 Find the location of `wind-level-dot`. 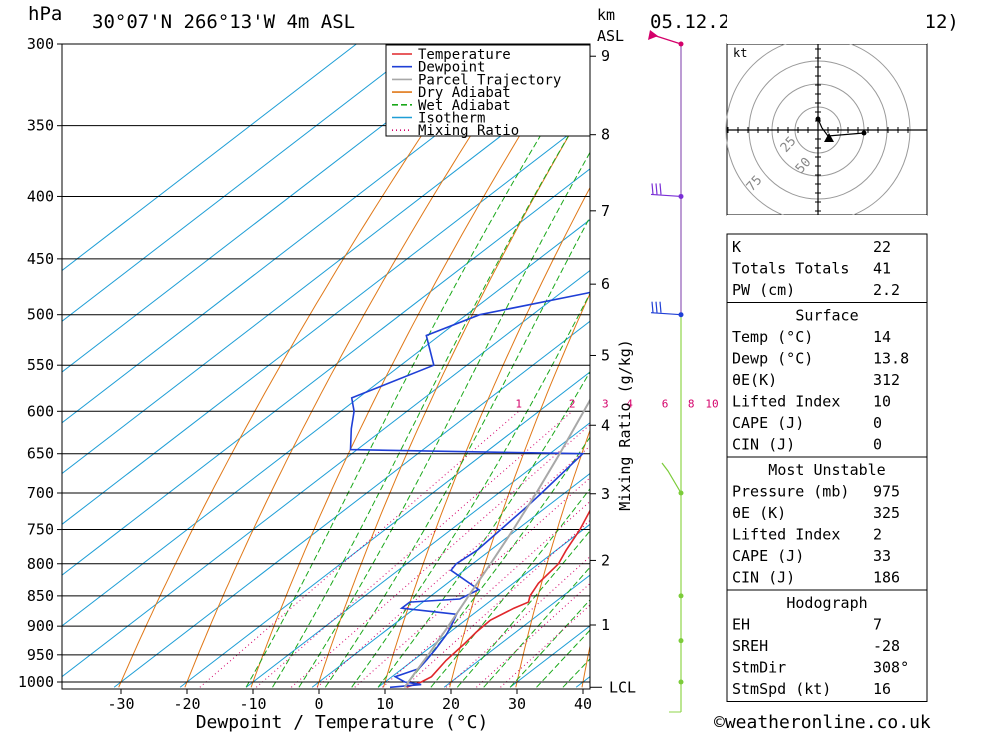

wind-level-dot is located at coordinates (681, 596).